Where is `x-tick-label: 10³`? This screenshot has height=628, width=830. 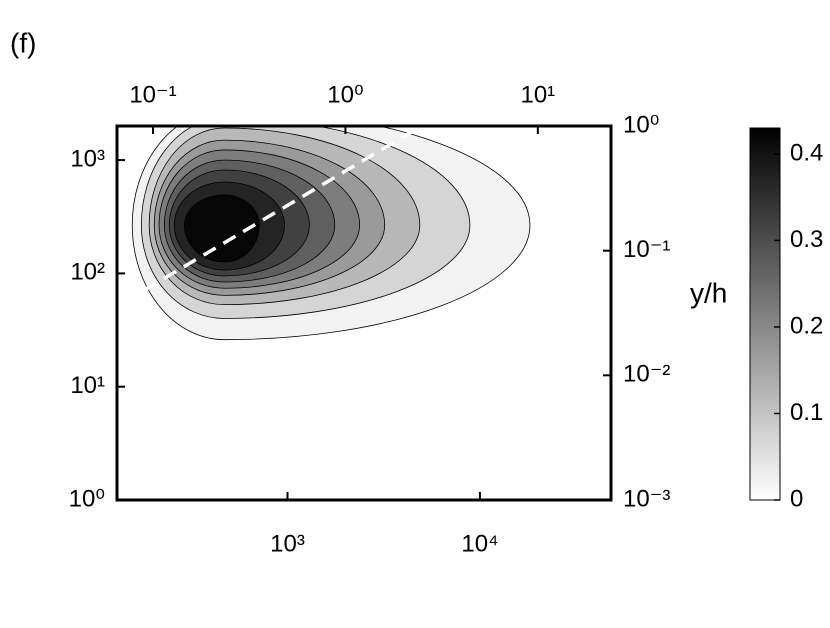
x-tick-label: 10³ is located at coordinates (287, 543).